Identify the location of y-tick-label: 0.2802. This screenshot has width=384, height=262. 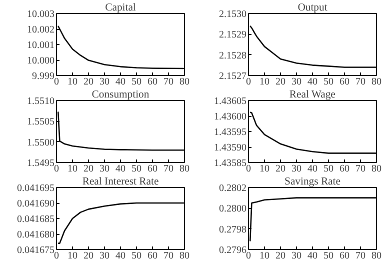
(232, 188).